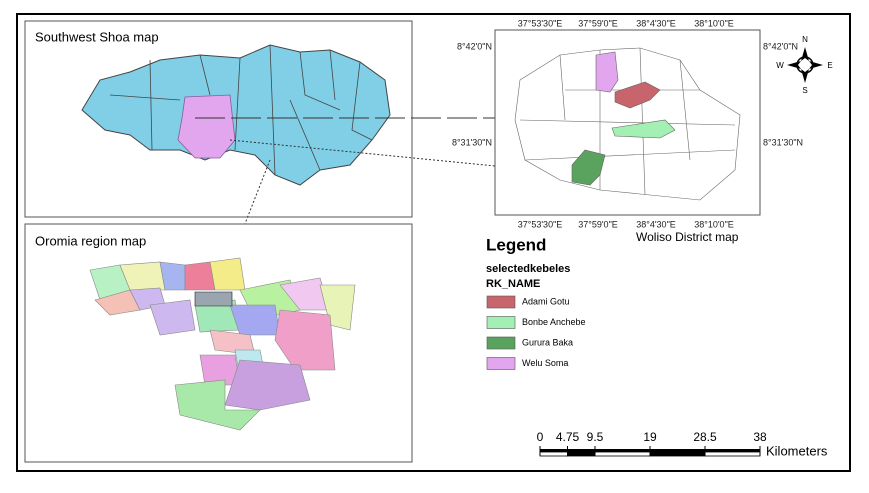  I want to click on compass-s: S, so click(804, 90).